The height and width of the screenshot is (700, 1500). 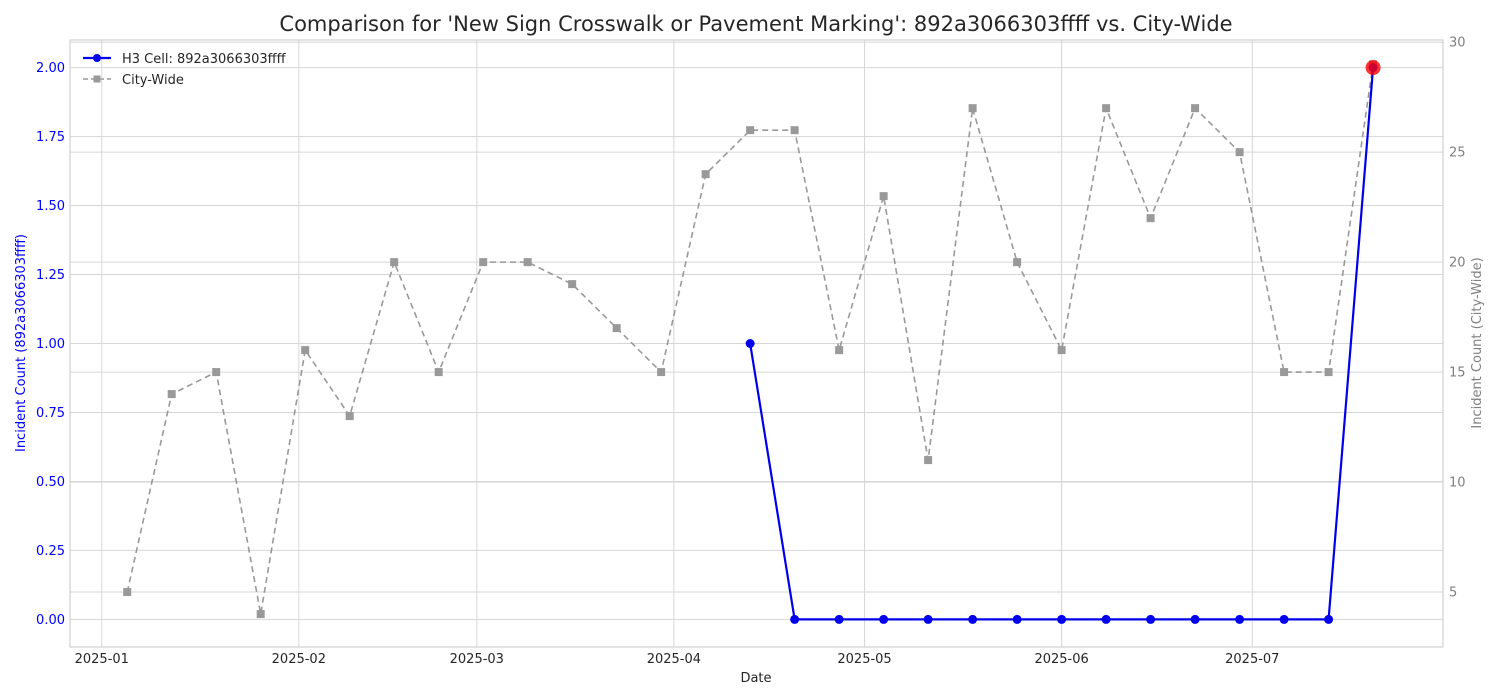 I want to click on legend-h3-marker, so click(x=97, y=58).